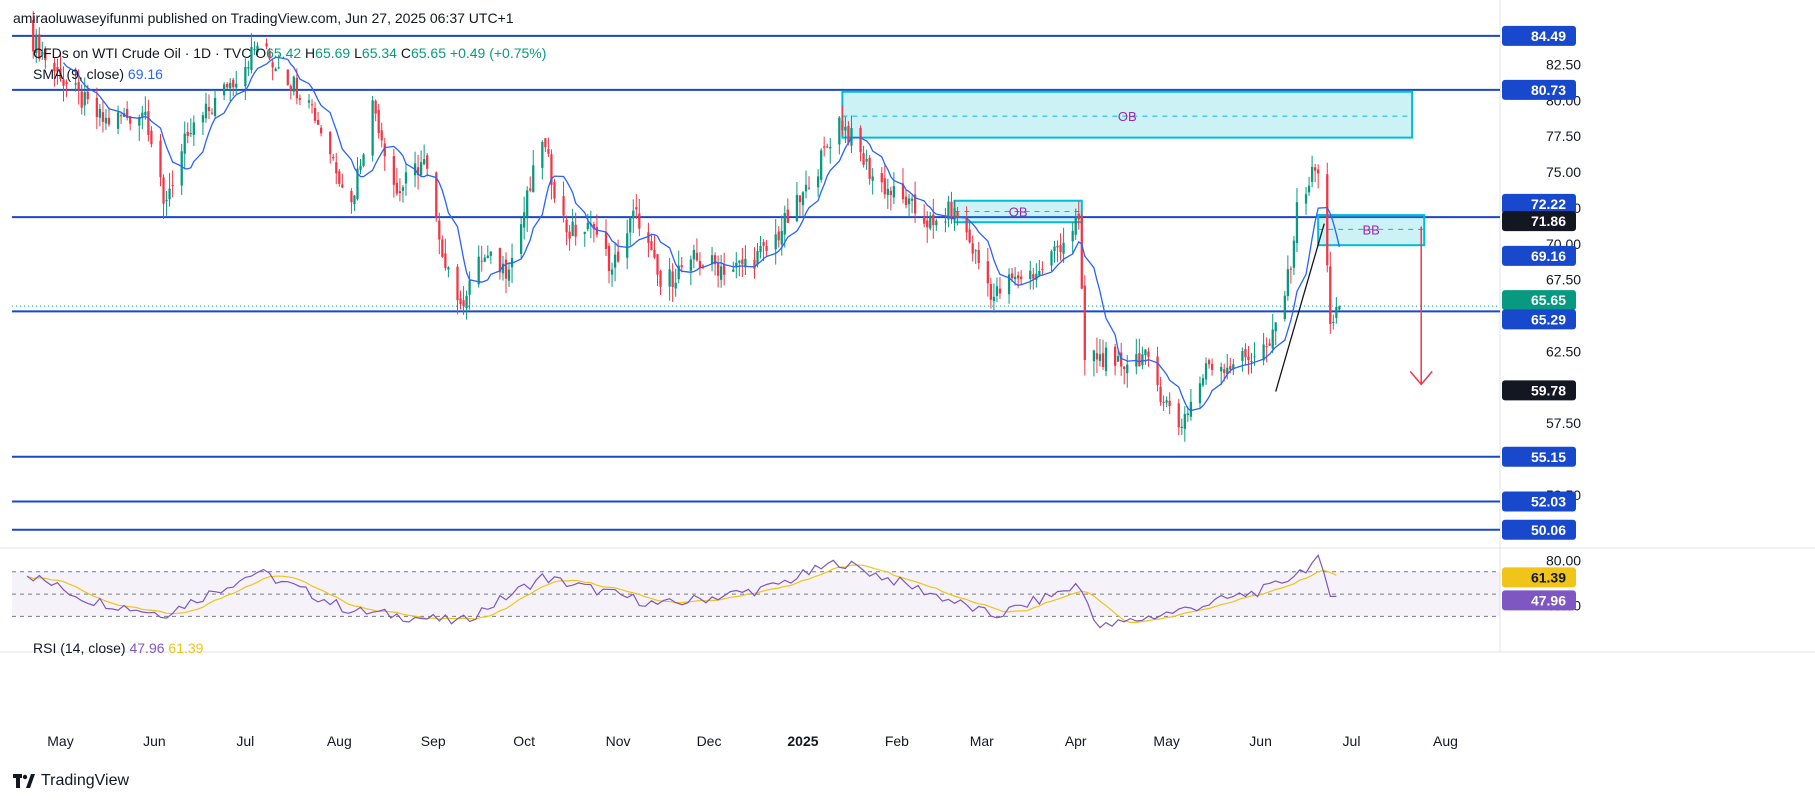 The height and width of the screenshot is (803, 1815). Describe the element at coordinates (79, 648) in the screenshot. I see `rsi-label: RSI (14, close)` at that location.